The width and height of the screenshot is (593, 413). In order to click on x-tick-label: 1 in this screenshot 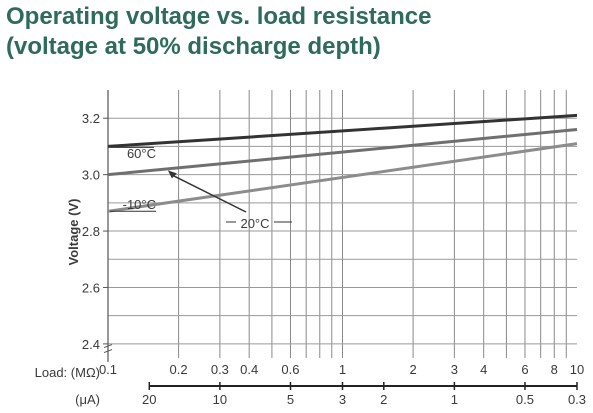, I will do `click(342, 369)`.